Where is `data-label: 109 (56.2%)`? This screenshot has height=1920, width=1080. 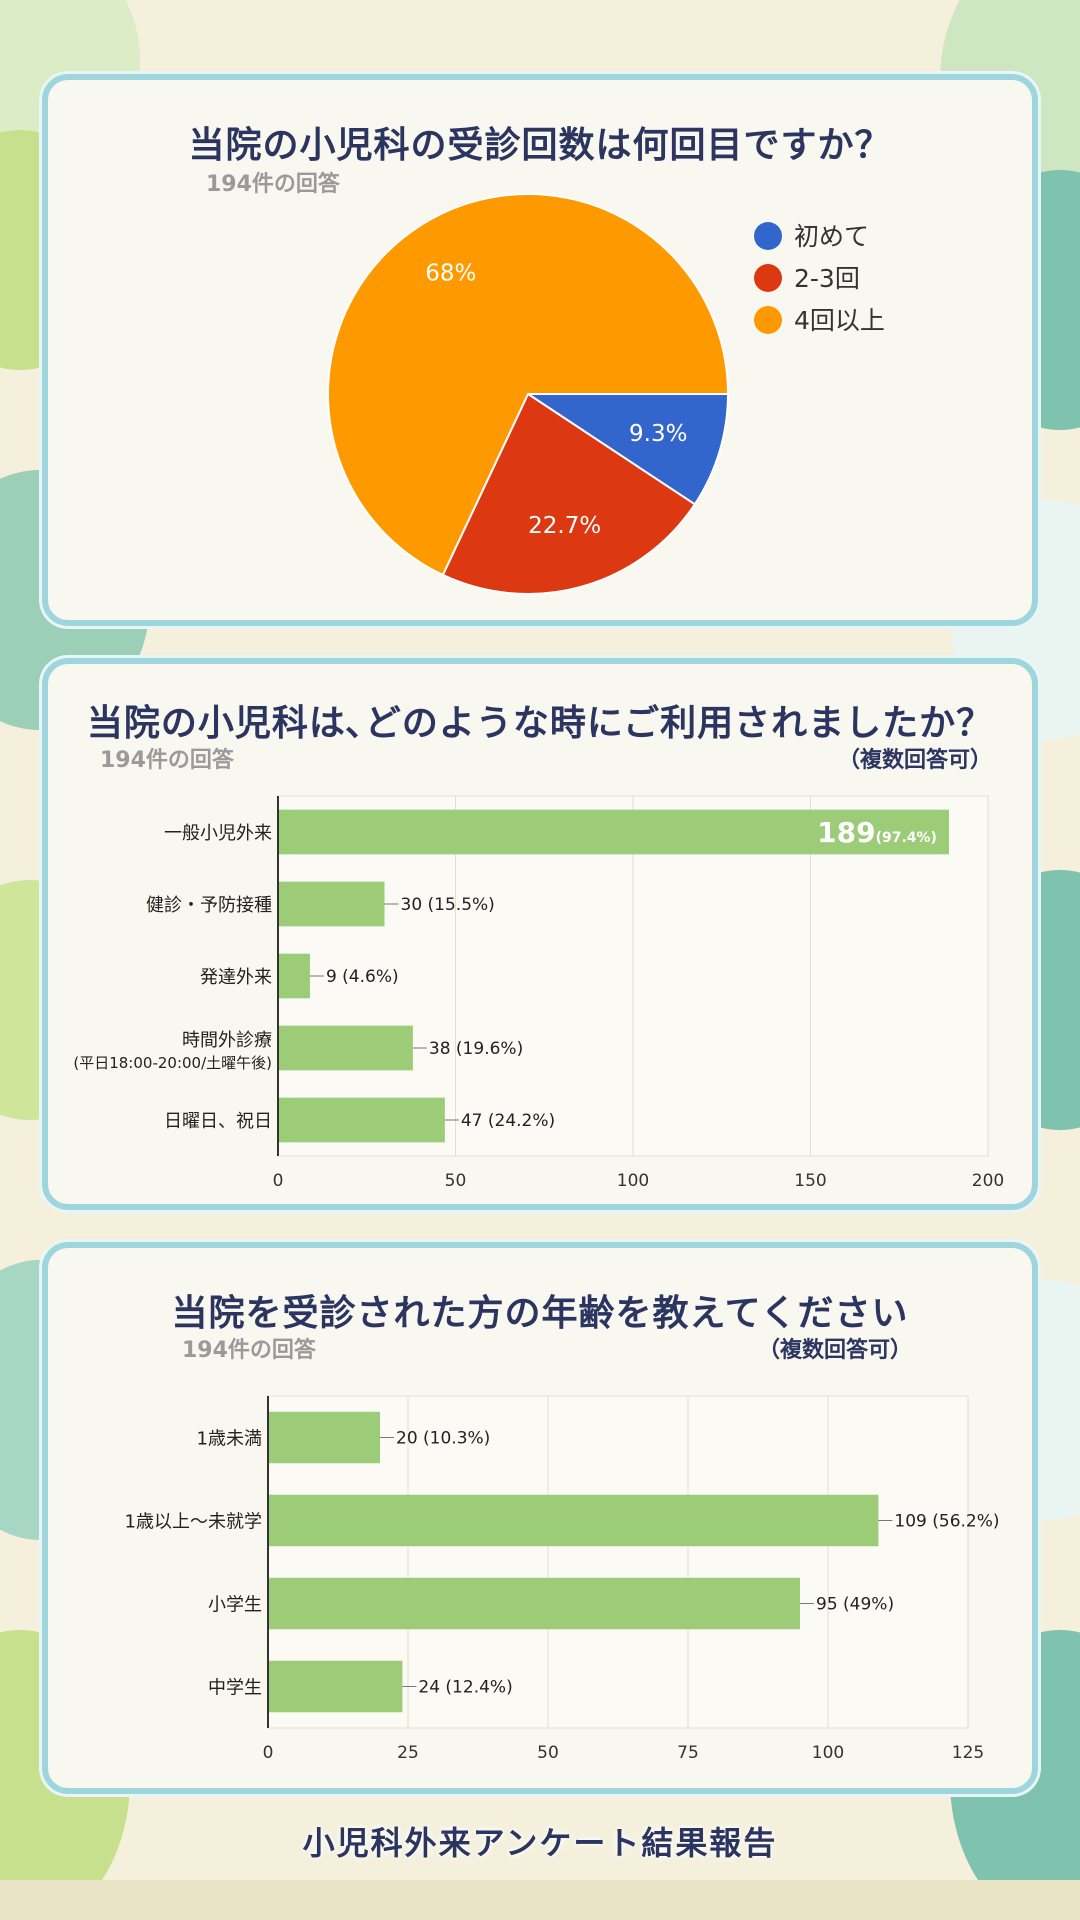
data-label: 109 (56.2%) is located at coordinates (946, 1522).